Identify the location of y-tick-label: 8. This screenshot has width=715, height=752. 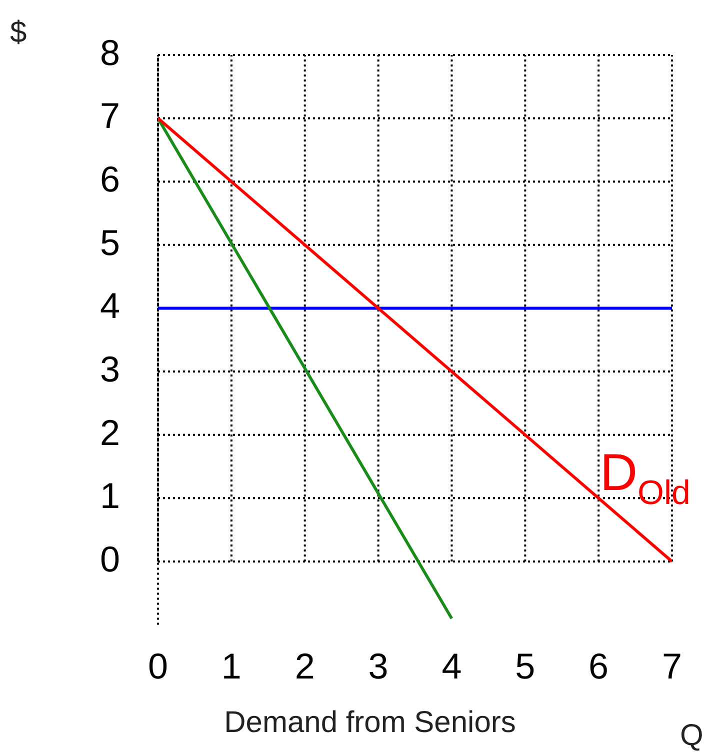
(110, 52).